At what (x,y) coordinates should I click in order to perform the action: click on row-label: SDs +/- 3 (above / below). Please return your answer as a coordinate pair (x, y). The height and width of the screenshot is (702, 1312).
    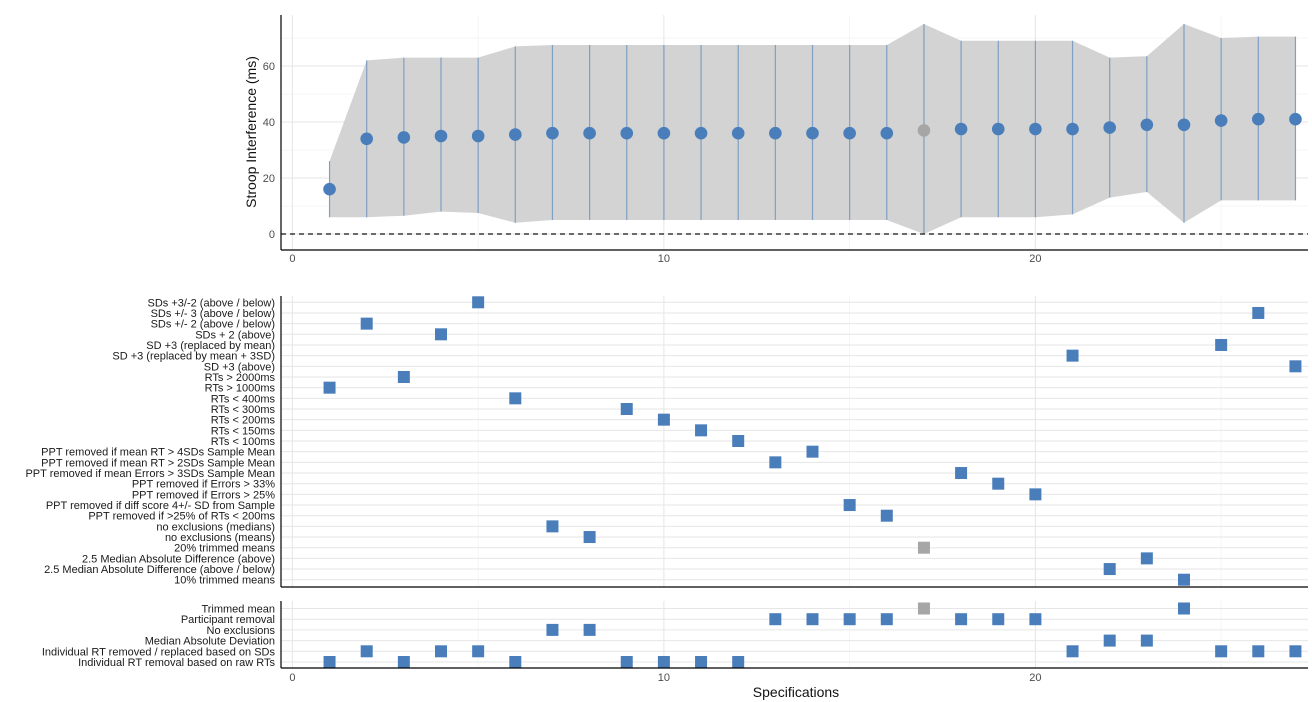
    Looking at the image, I should click on (213, 314).